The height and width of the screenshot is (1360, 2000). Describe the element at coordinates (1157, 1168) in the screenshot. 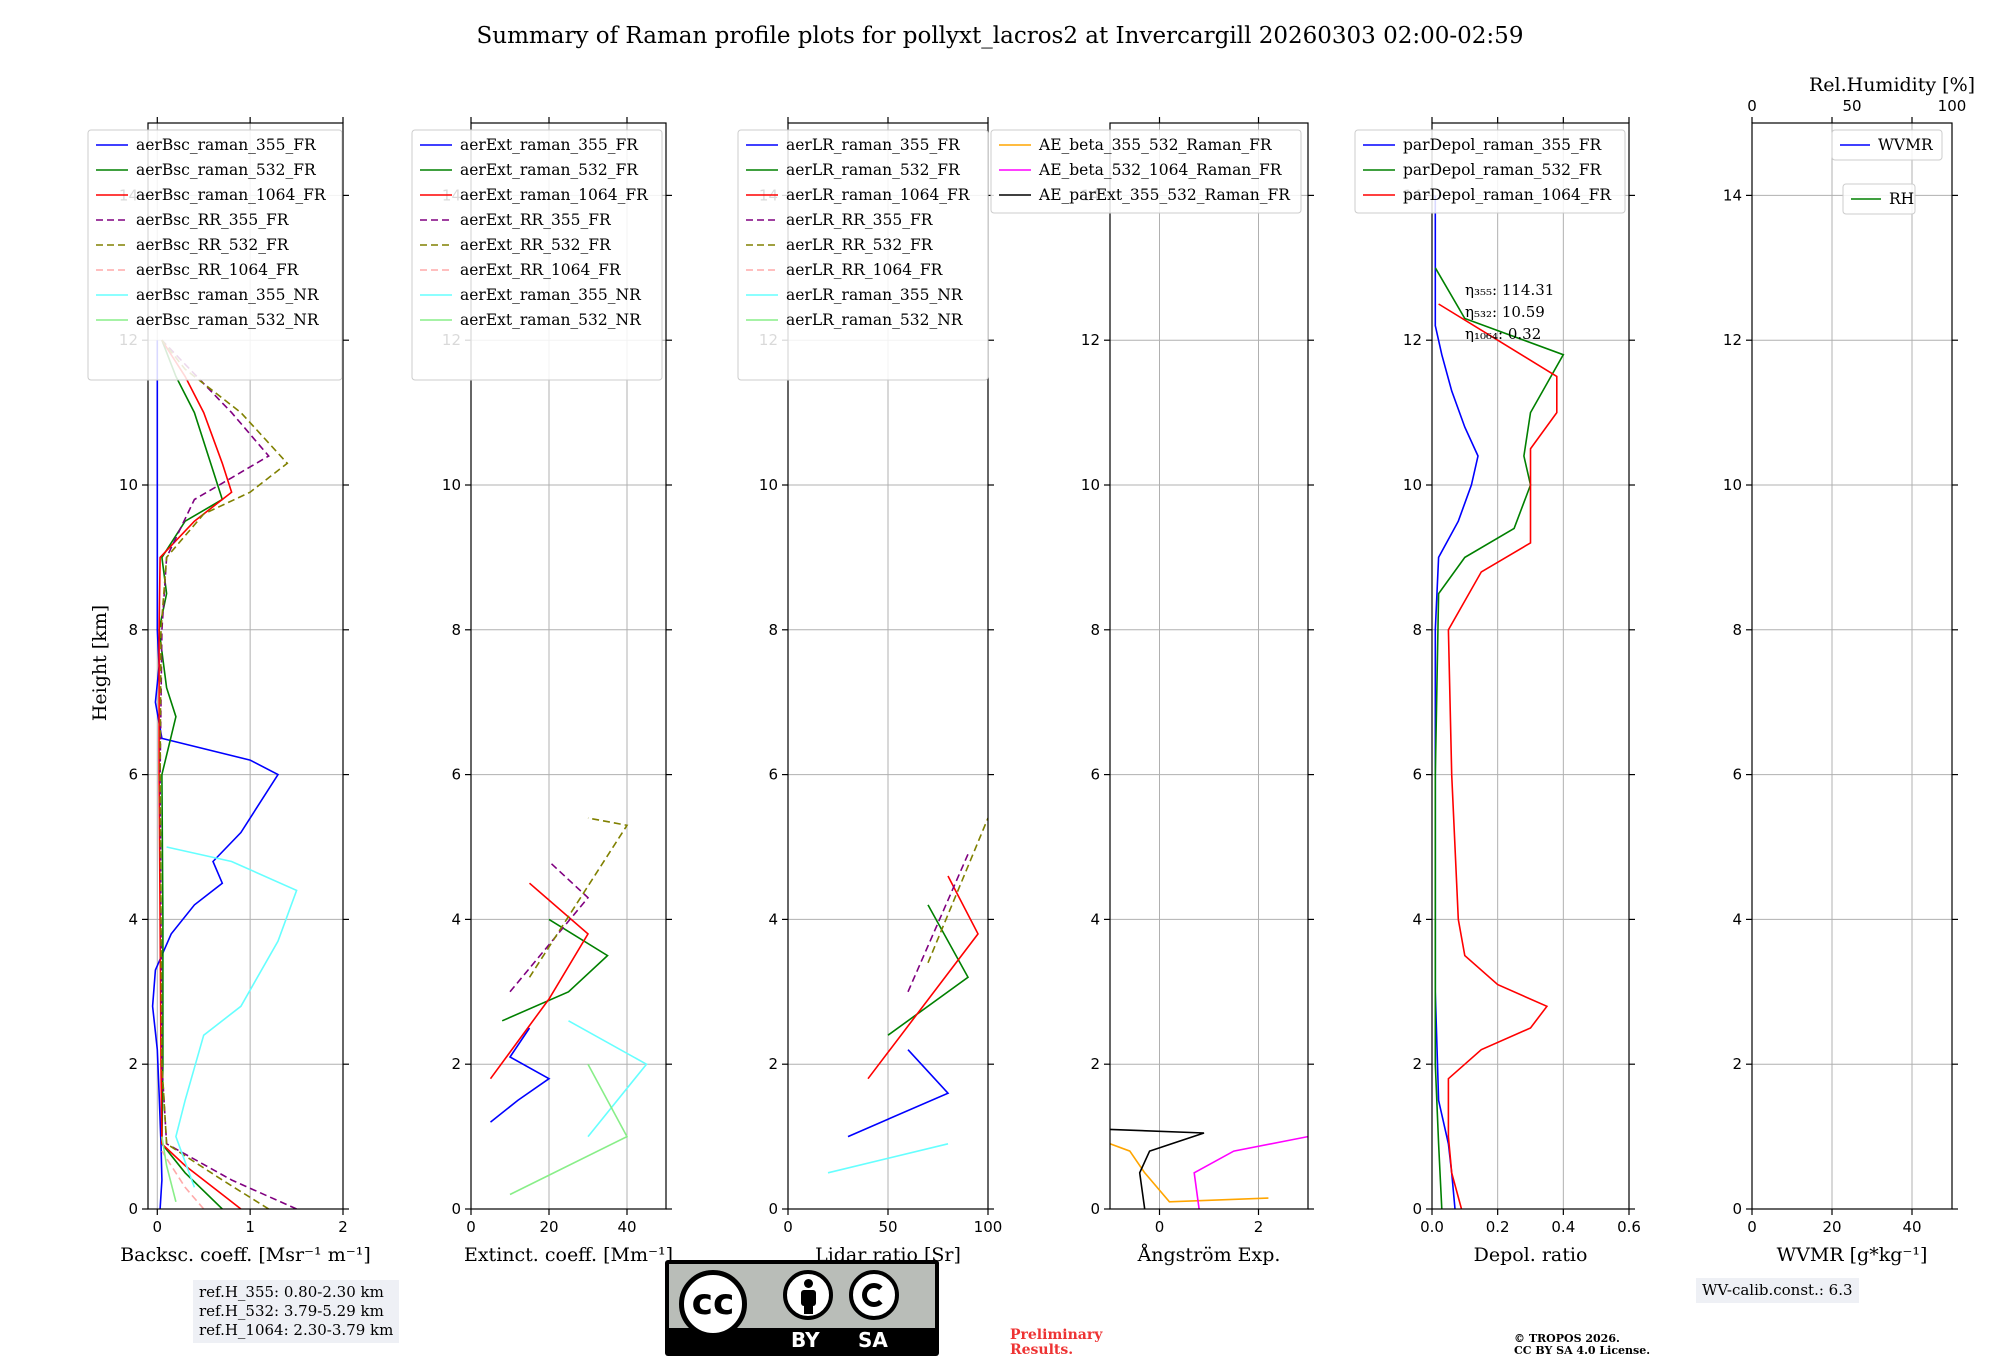

I see `series-AE_parExt_355_532_Raman_FR` at that location.